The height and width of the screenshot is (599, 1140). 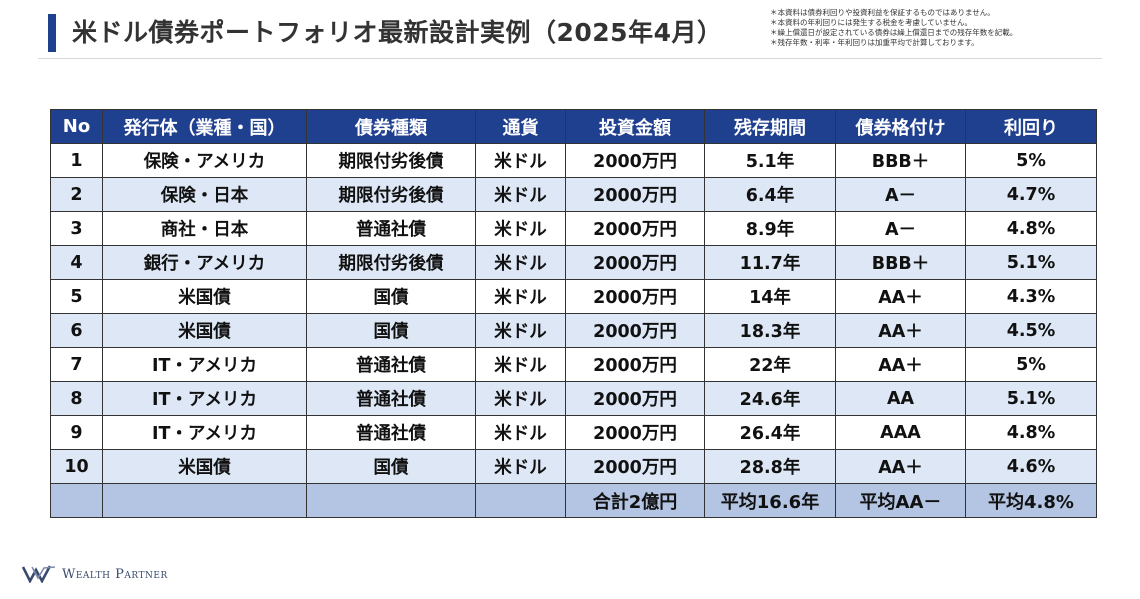 I want to click on cell-remaining-term: 28.8年, so click(x=770, y=466).